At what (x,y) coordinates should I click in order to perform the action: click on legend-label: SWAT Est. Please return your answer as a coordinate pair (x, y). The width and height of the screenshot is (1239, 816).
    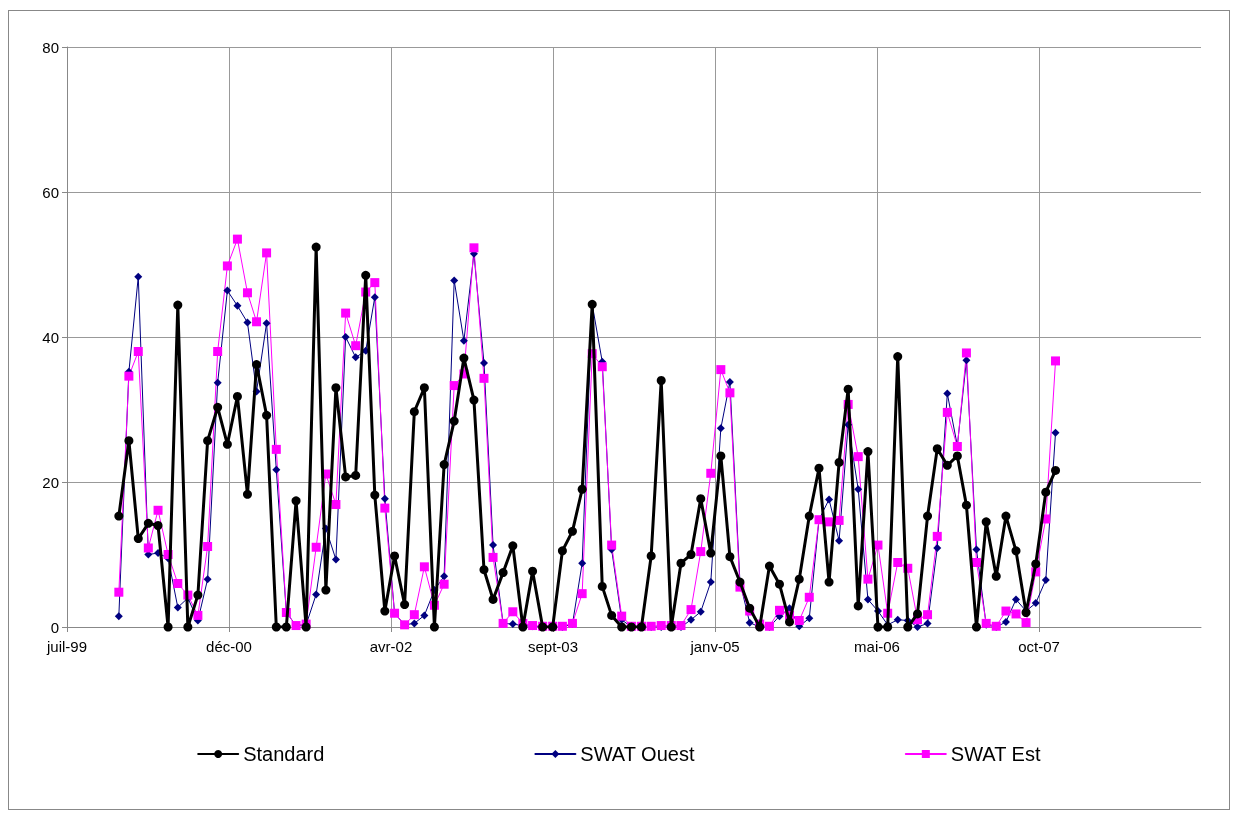
    Looking at the image, I should click on (995, 754).